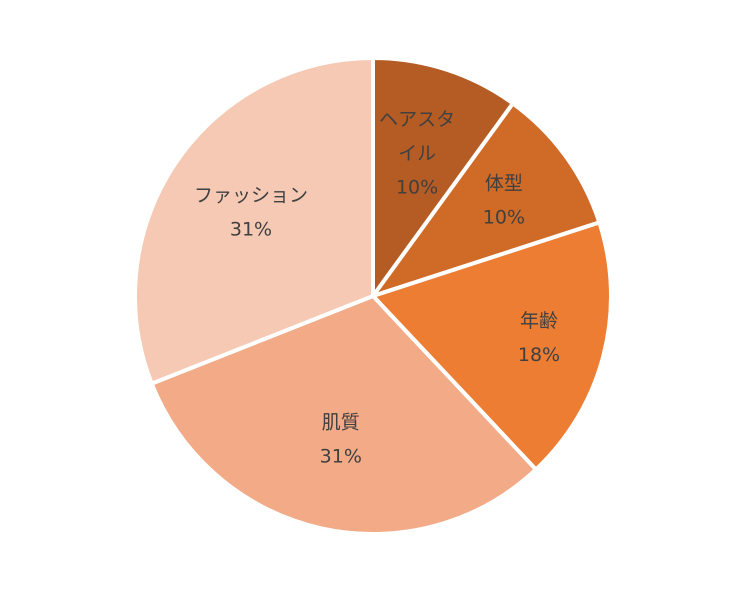 The width and height of the screenshot is (750, 594). I want to click on slice-name-label: 肌質, so click(341, 423).